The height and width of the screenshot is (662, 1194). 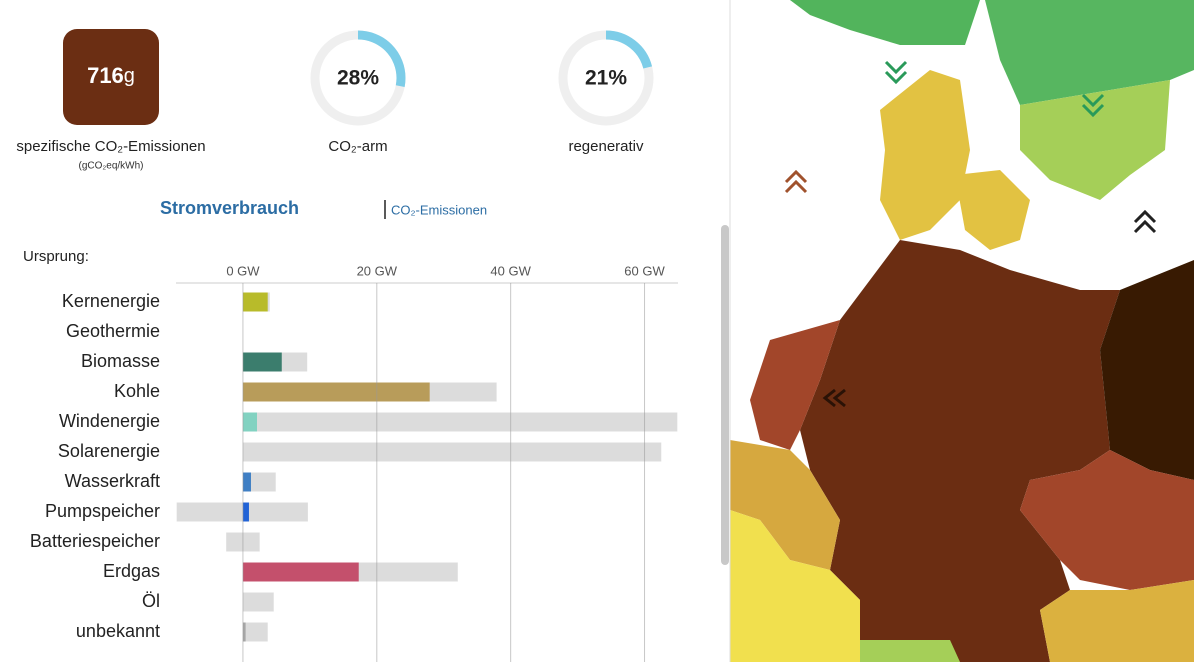 I want to click on region-denmark-east, so click(x=992, y=210).